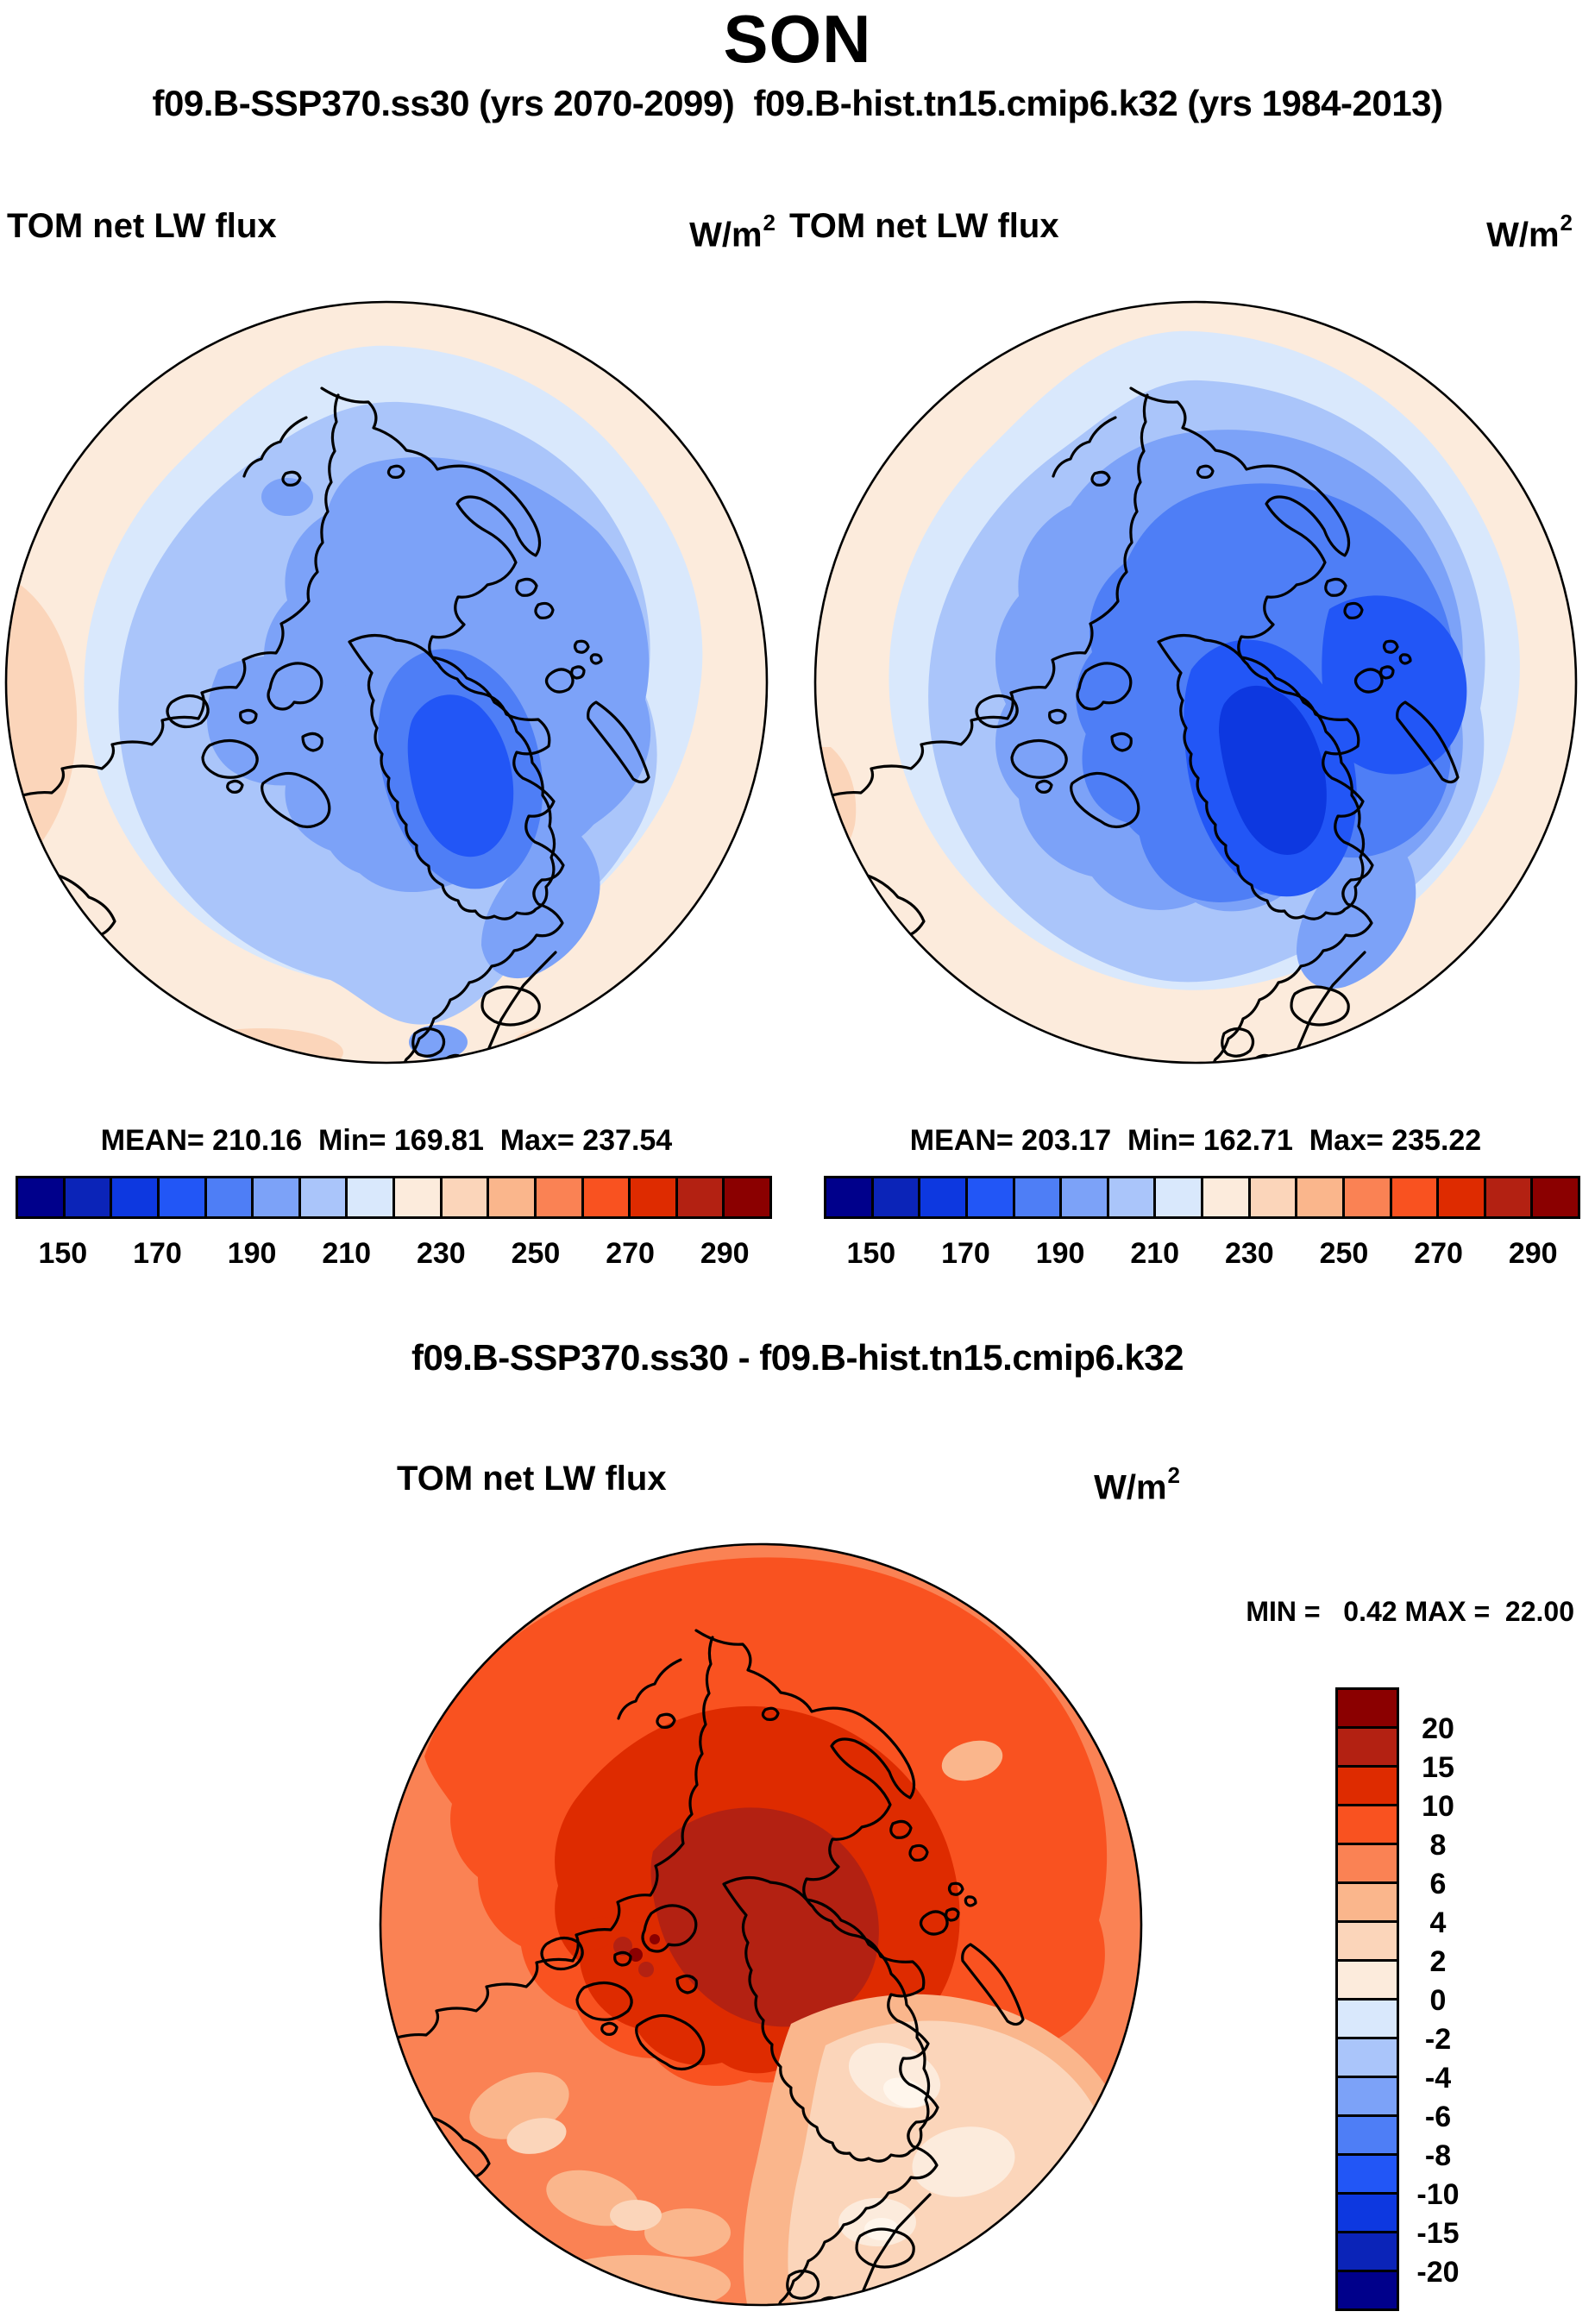 The height and width of the screenshot is (2324, 1595). What do you see at coordinates (1438, 1846) in the screenshot?
I see `diff-colorbar-tick: 8` at bounding box center [1438, 1846].